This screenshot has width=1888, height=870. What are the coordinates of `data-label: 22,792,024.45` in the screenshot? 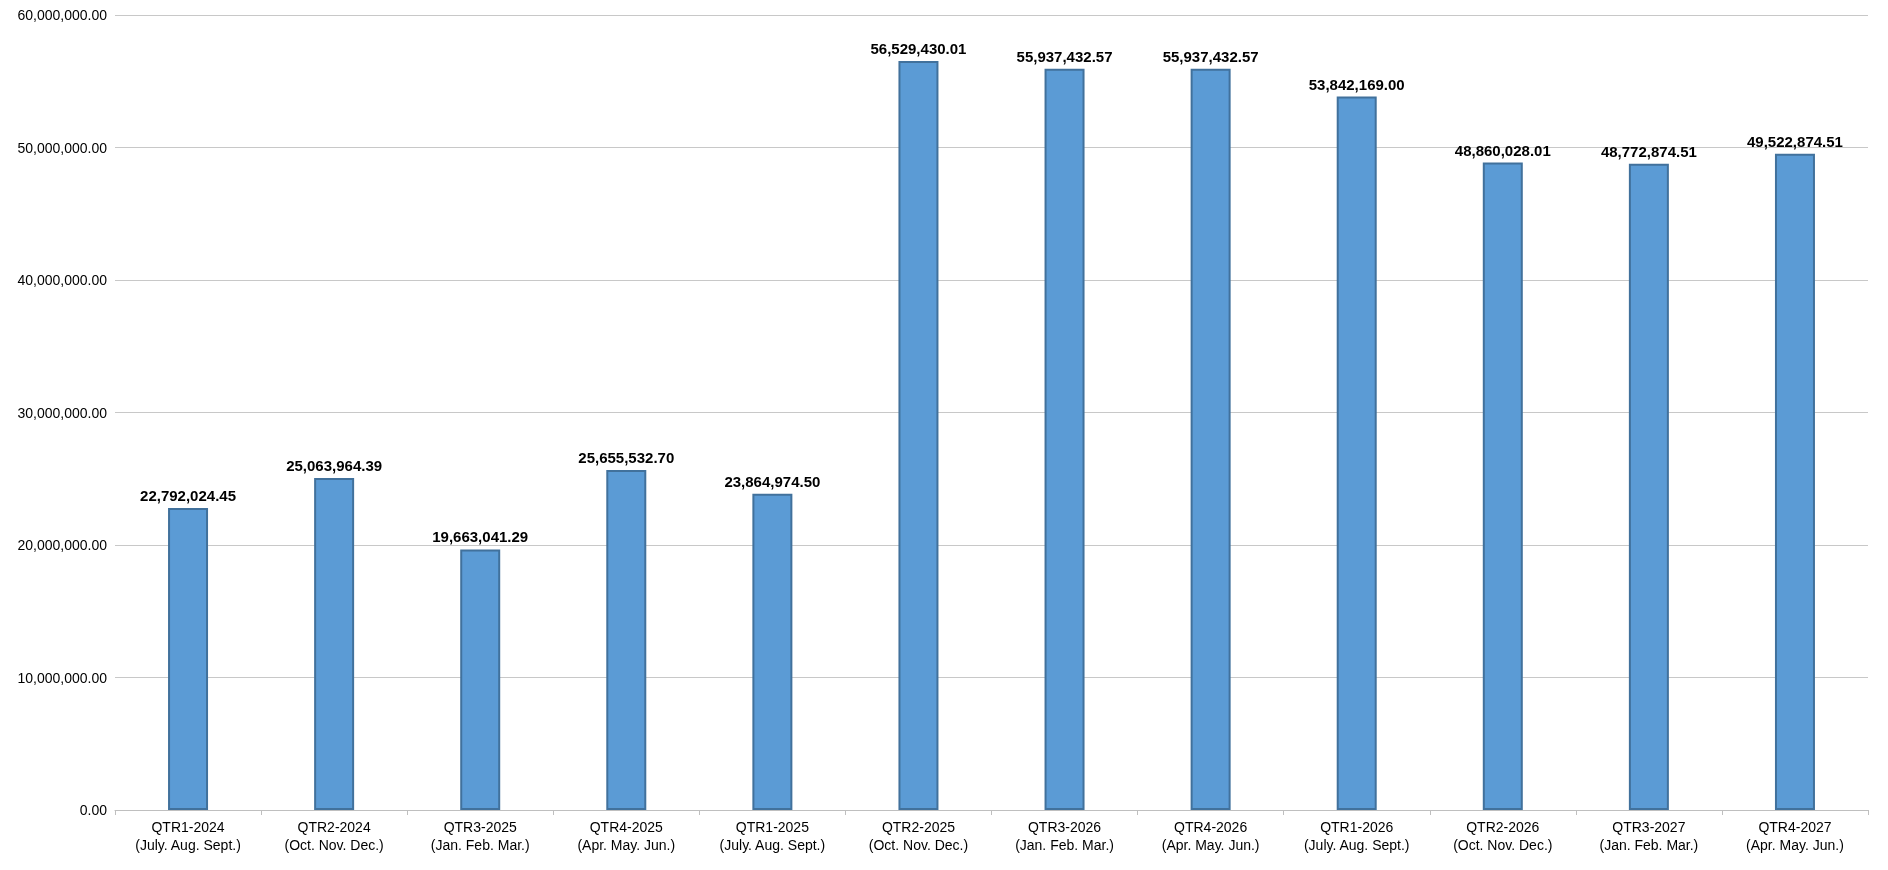 It's located at (188, 496).